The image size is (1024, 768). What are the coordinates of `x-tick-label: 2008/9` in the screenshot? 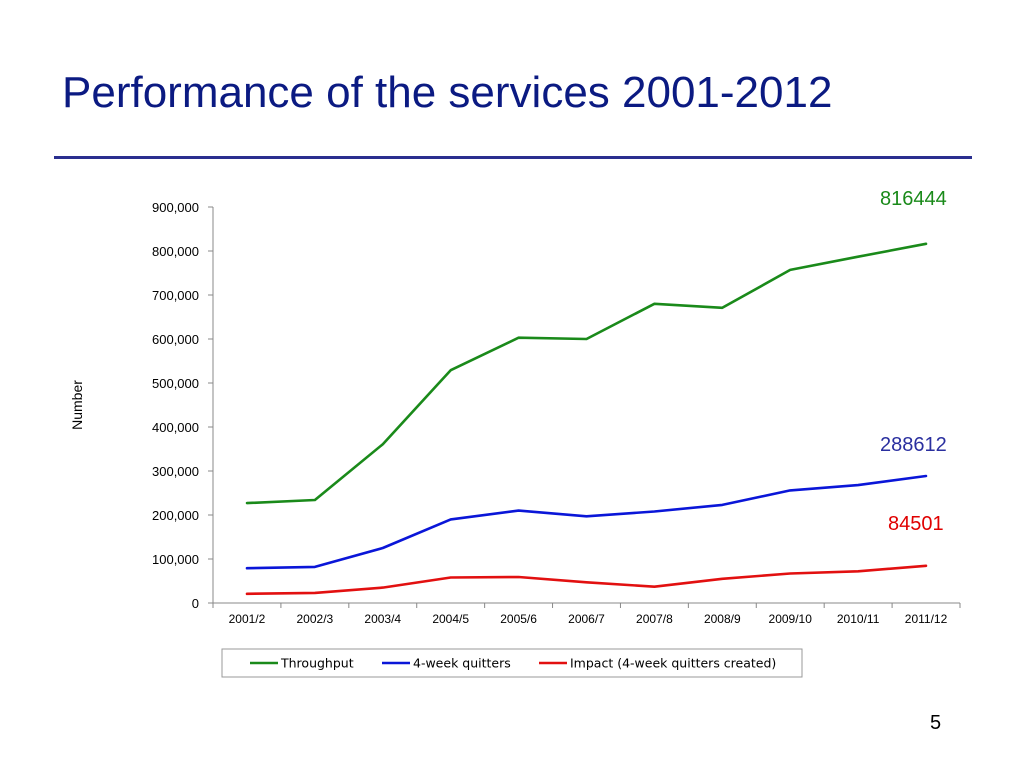 It's located at (722, 619).